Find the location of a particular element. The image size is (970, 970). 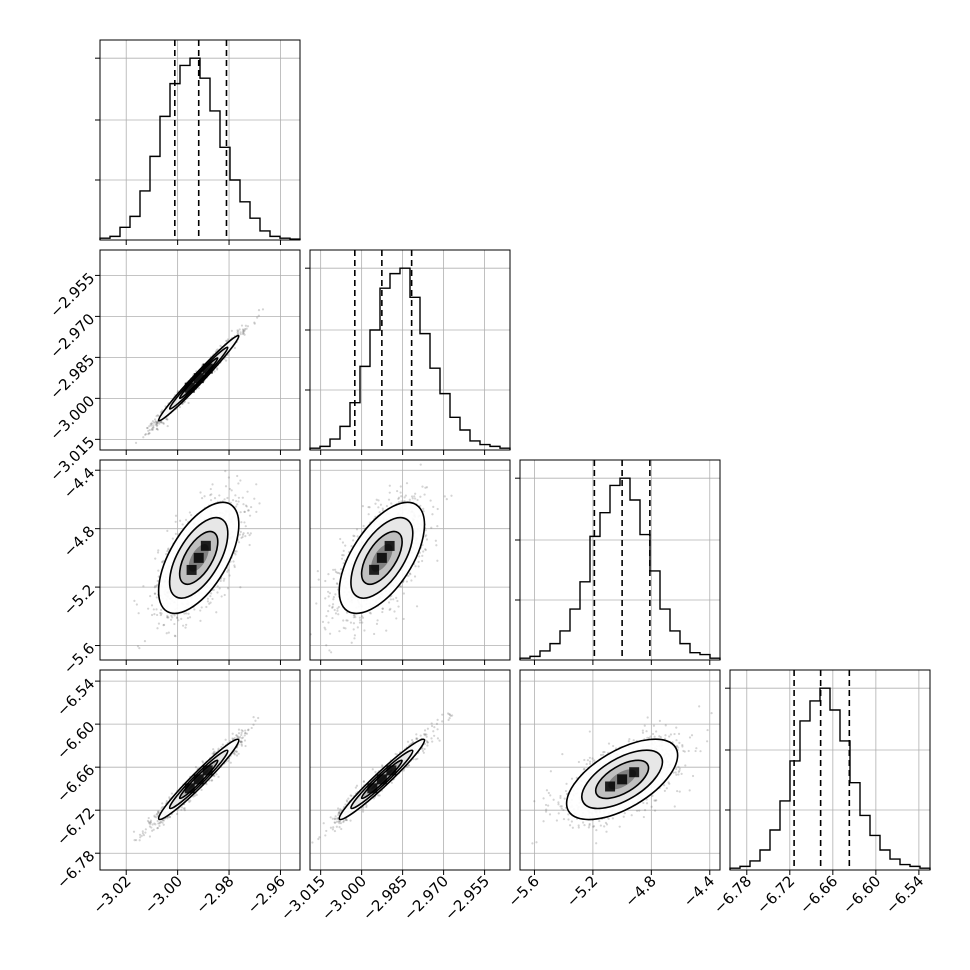

density-block is located at coordinates (381, 557).